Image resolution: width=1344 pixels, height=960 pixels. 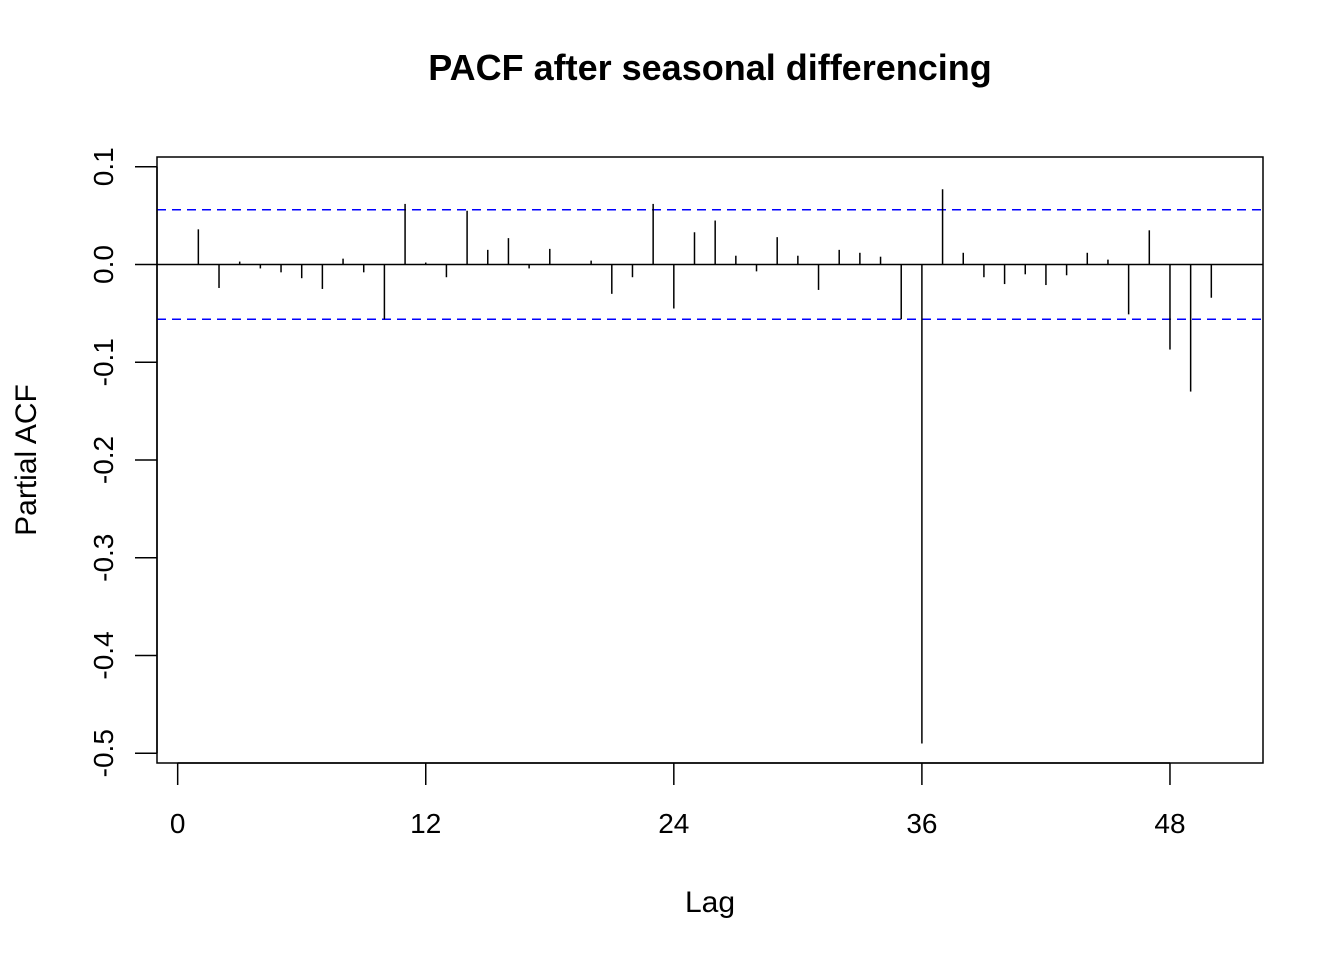 I want to click on chart-title: PACF after seasonal differencing, so click(x=709, y=67).